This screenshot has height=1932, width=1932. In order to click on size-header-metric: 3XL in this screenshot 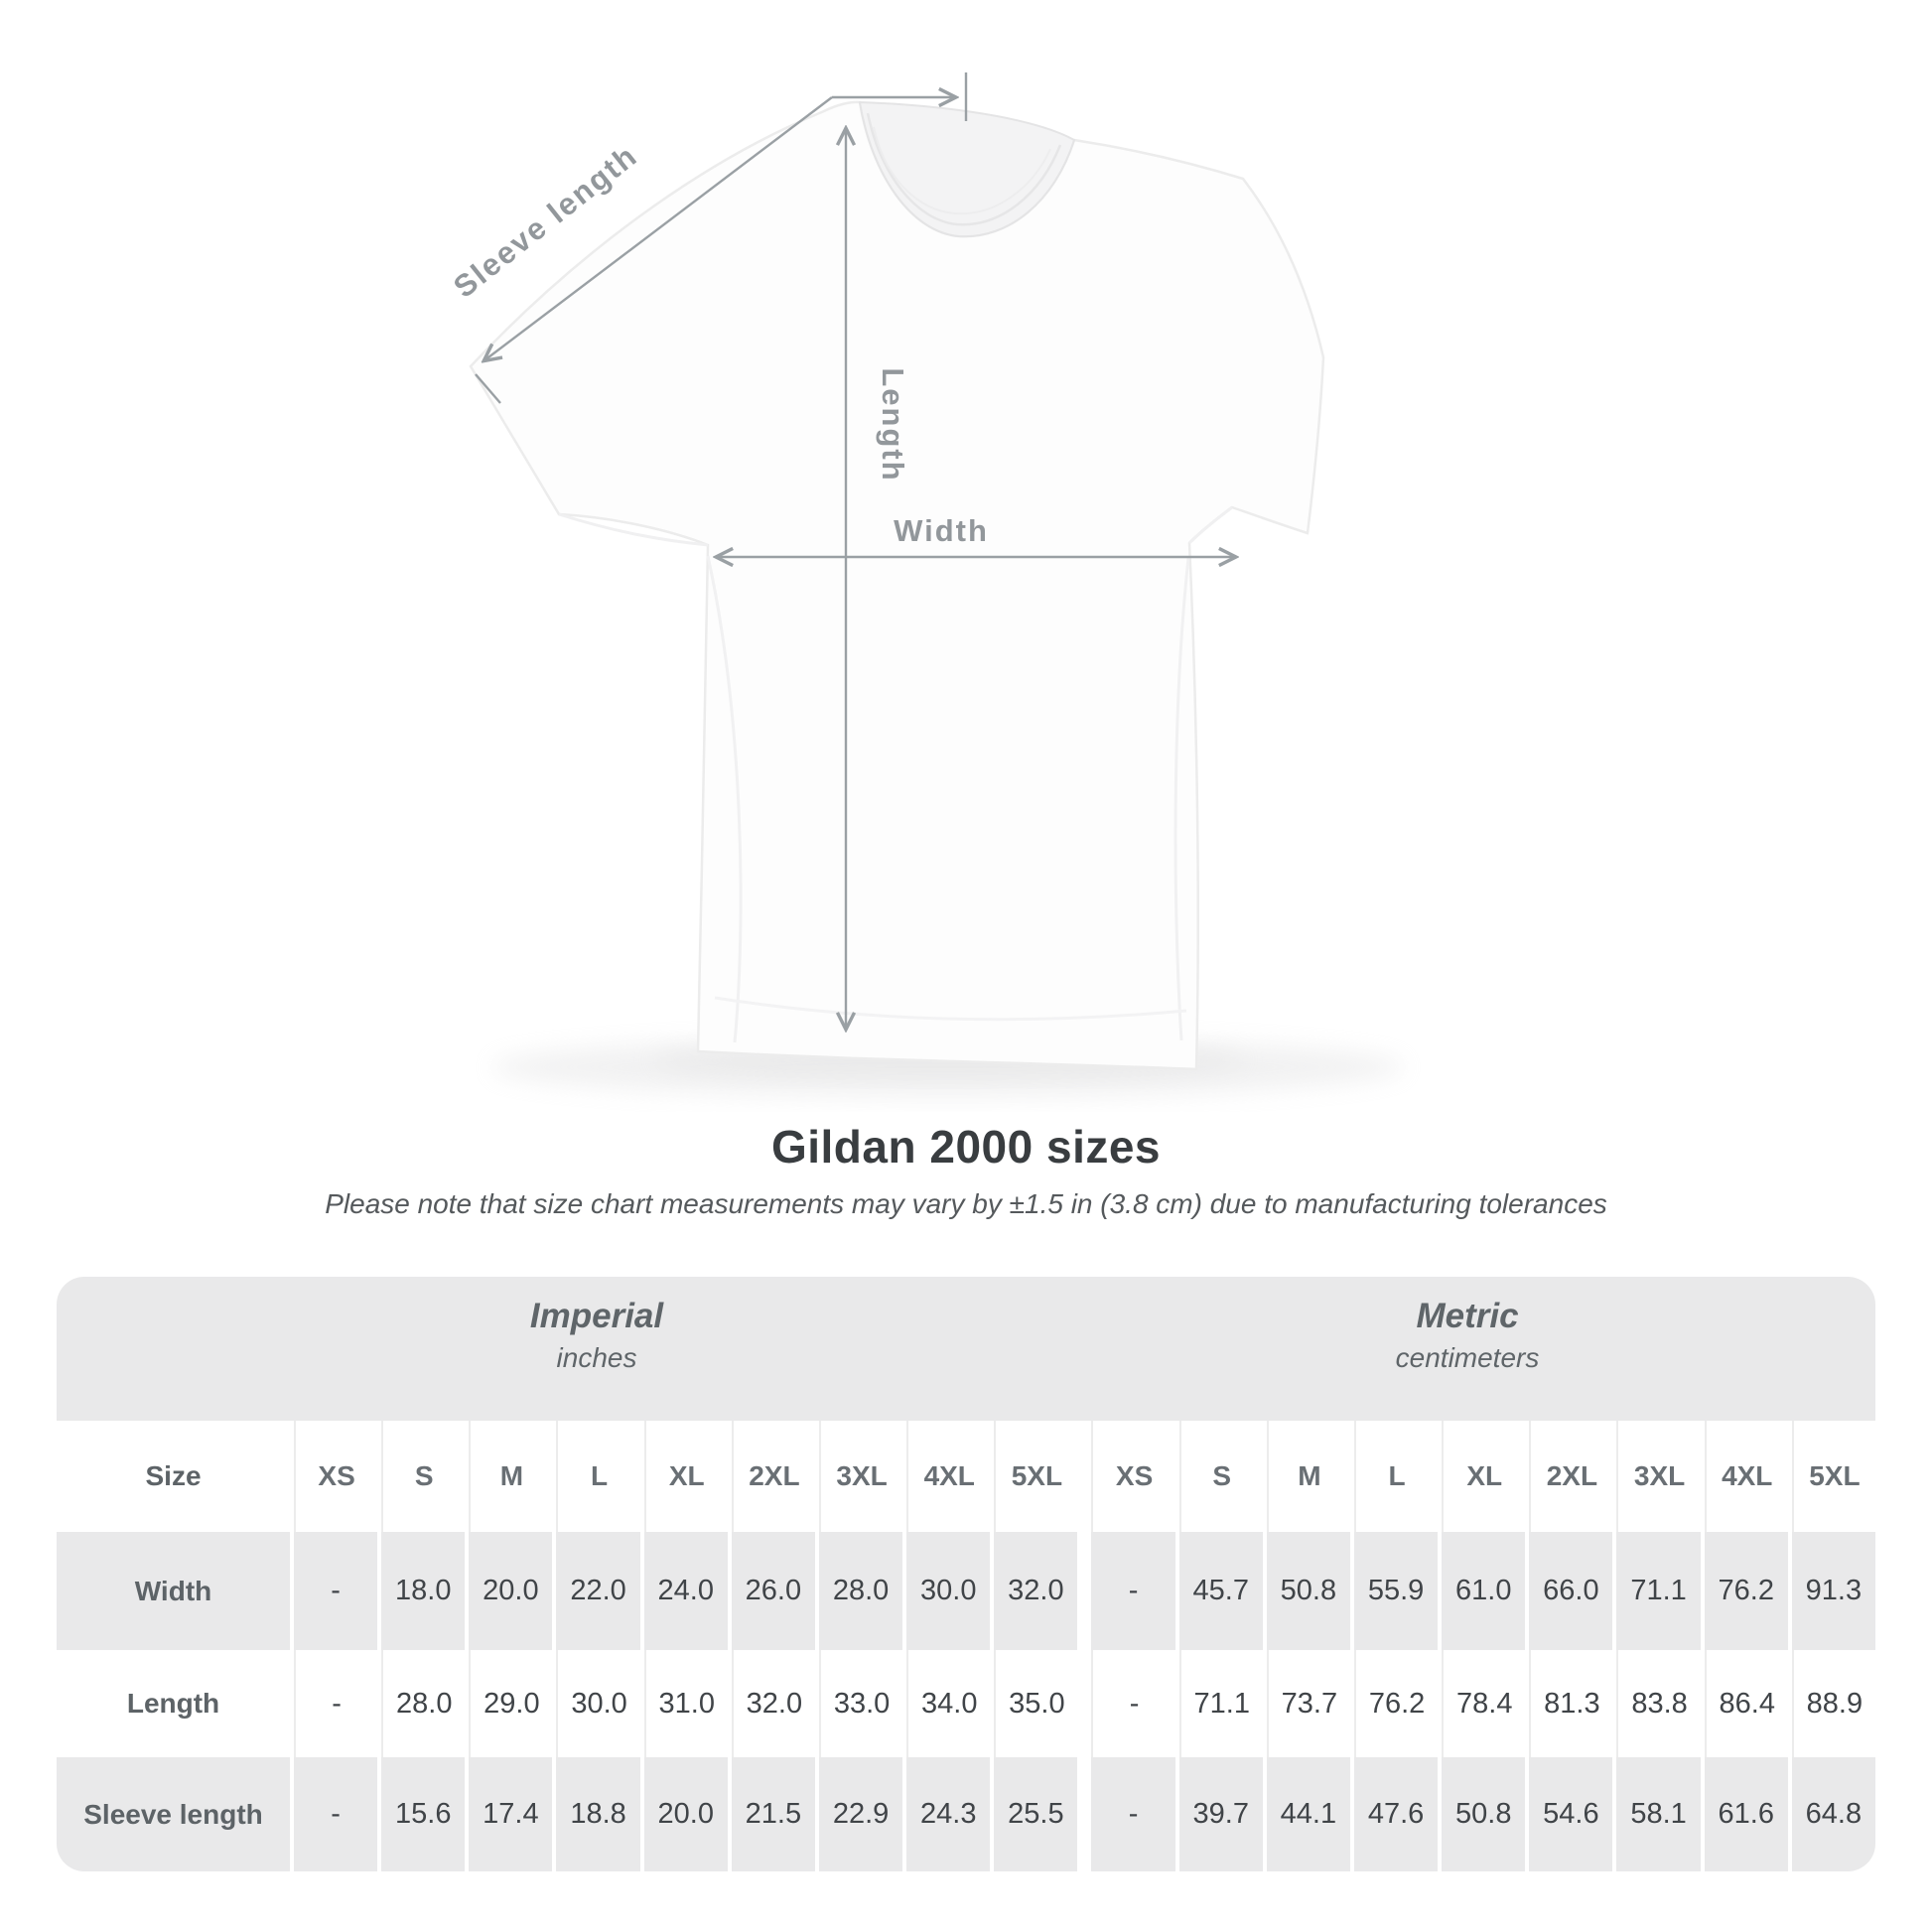, I will do `click(1658, 1477)`.